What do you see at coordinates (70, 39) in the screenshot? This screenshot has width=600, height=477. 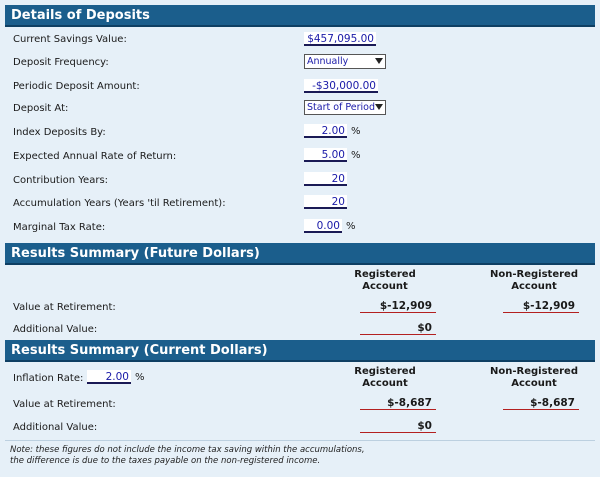 I see `current-savings-label: Current Savings Value:` at bounding box center [70, 39].